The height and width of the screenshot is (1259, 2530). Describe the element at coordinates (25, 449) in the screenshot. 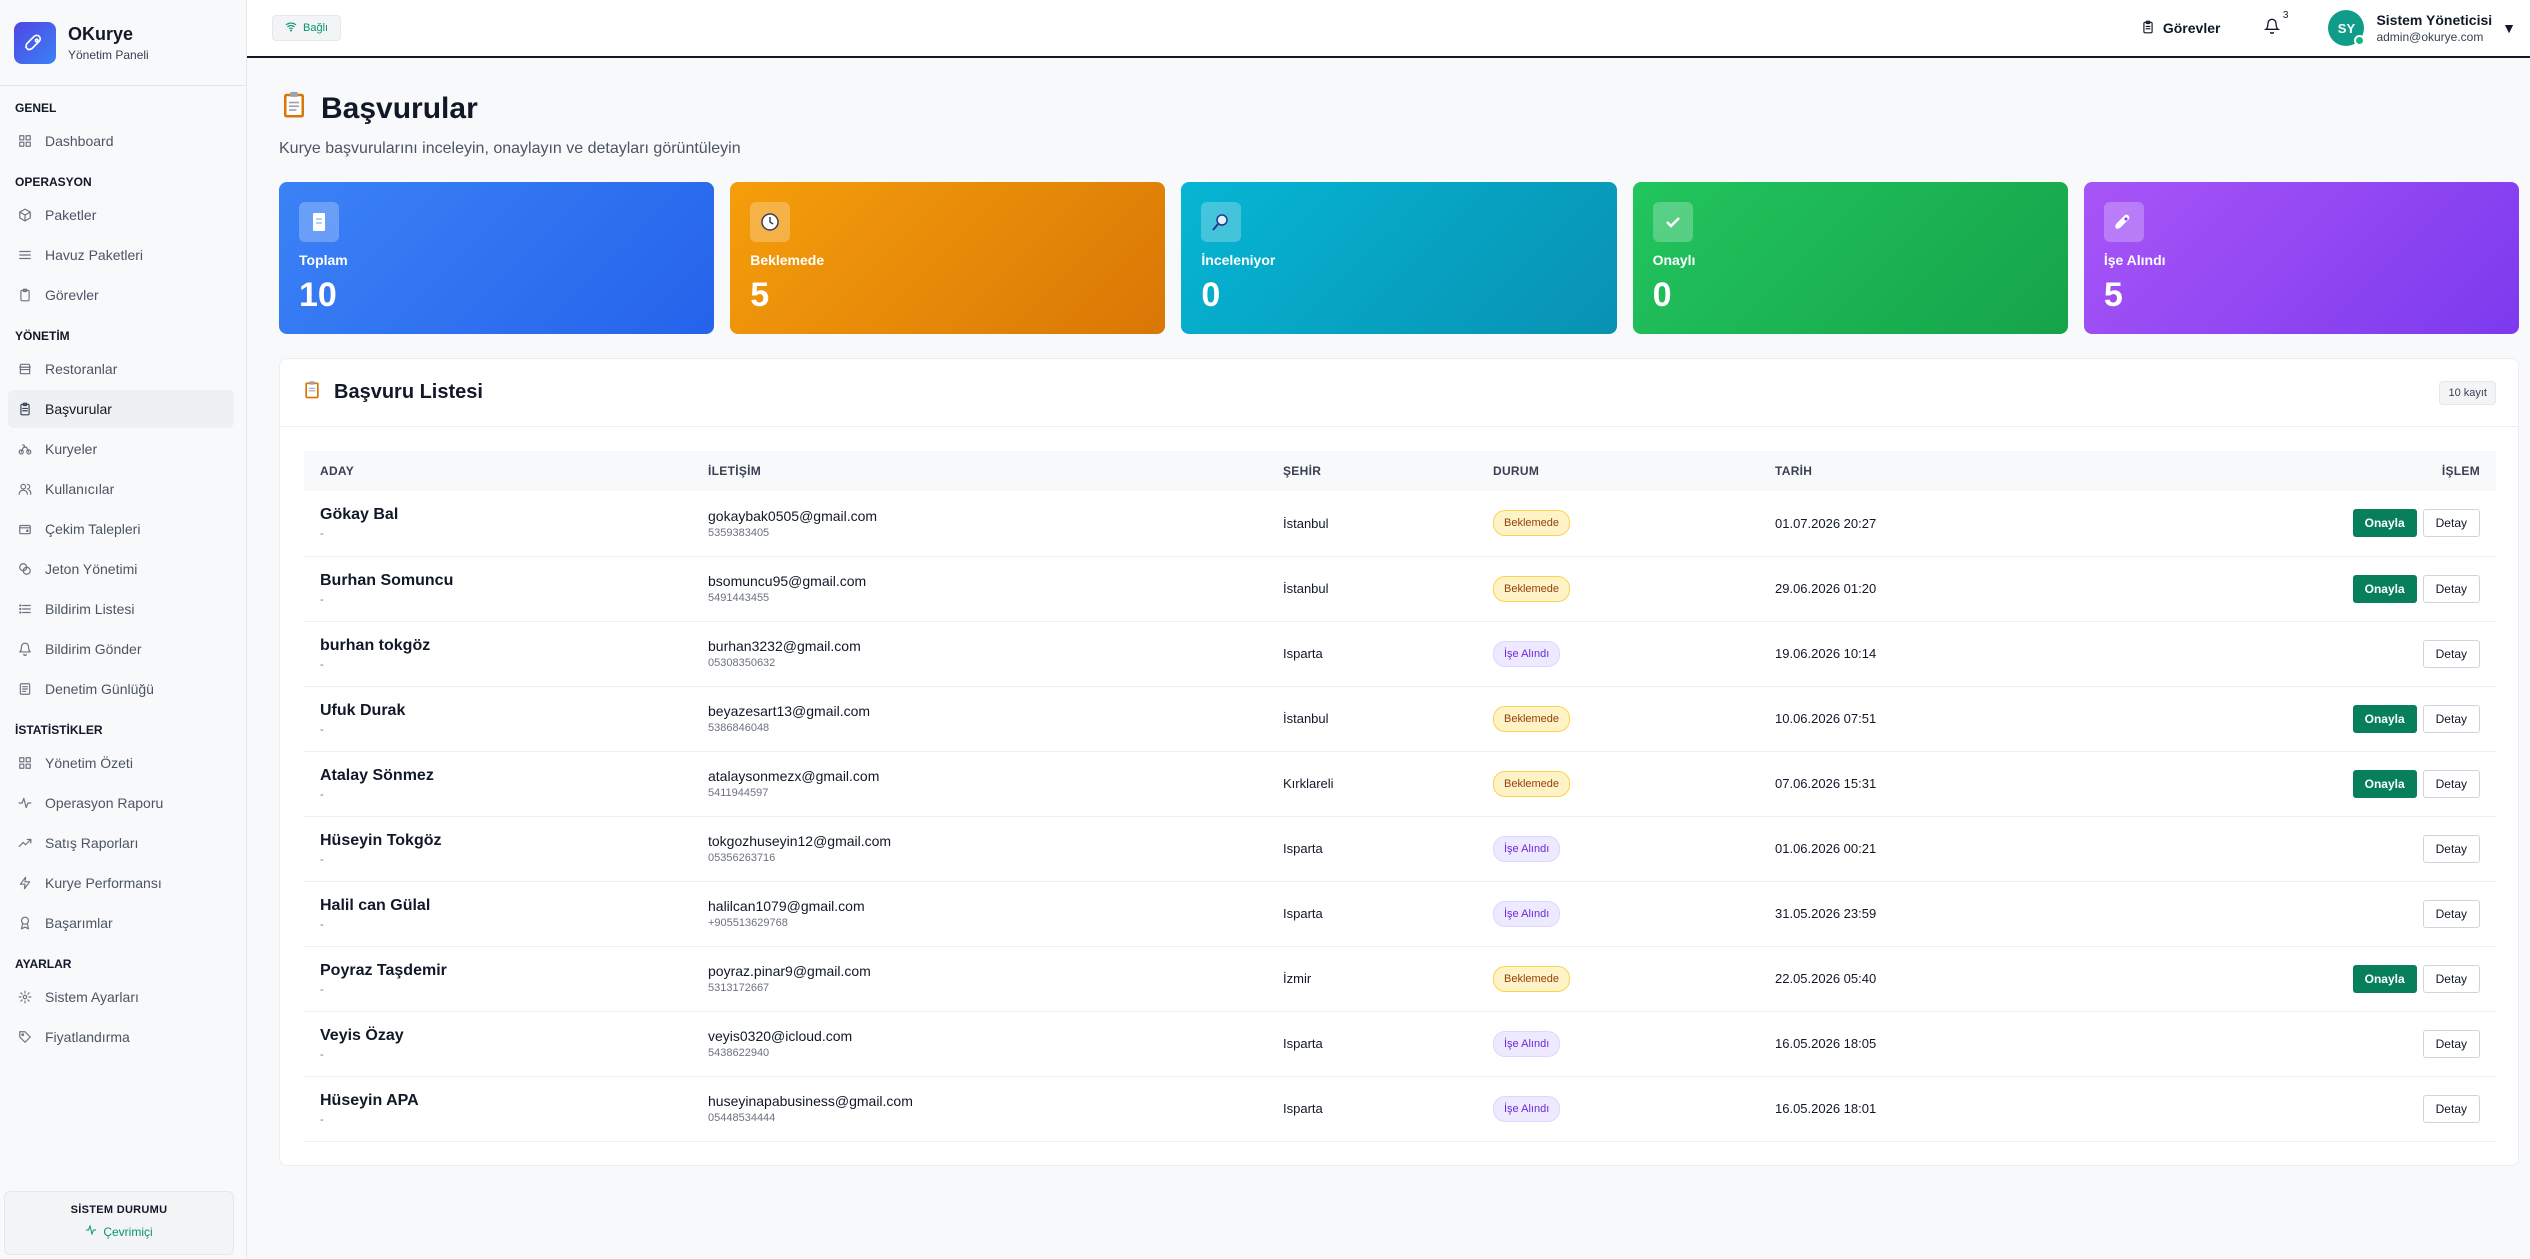

I see `bike-icon` at that location.